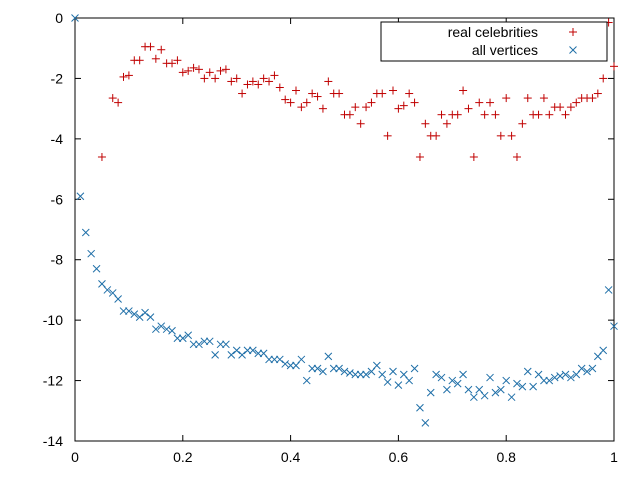  What do you see at coordinates (53, 441) in the screenshot?
I see `y-tick-label: -14` at bounding box center [53, 441].